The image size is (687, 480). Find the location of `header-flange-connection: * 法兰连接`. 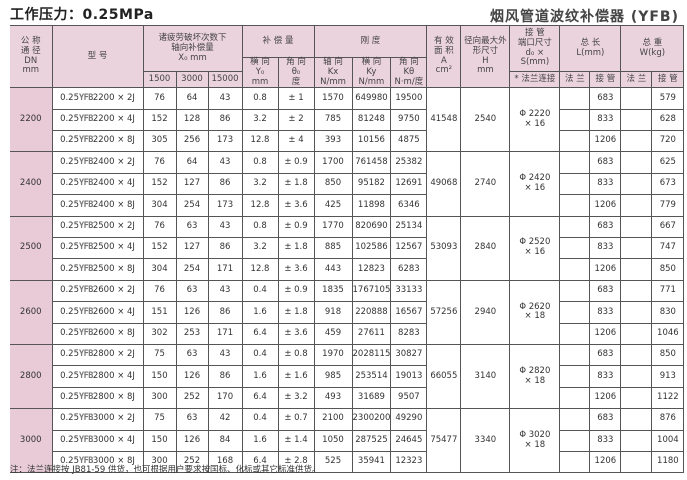

header-flange-connection: * 法兰连接 is located at coordinates (535, 80).